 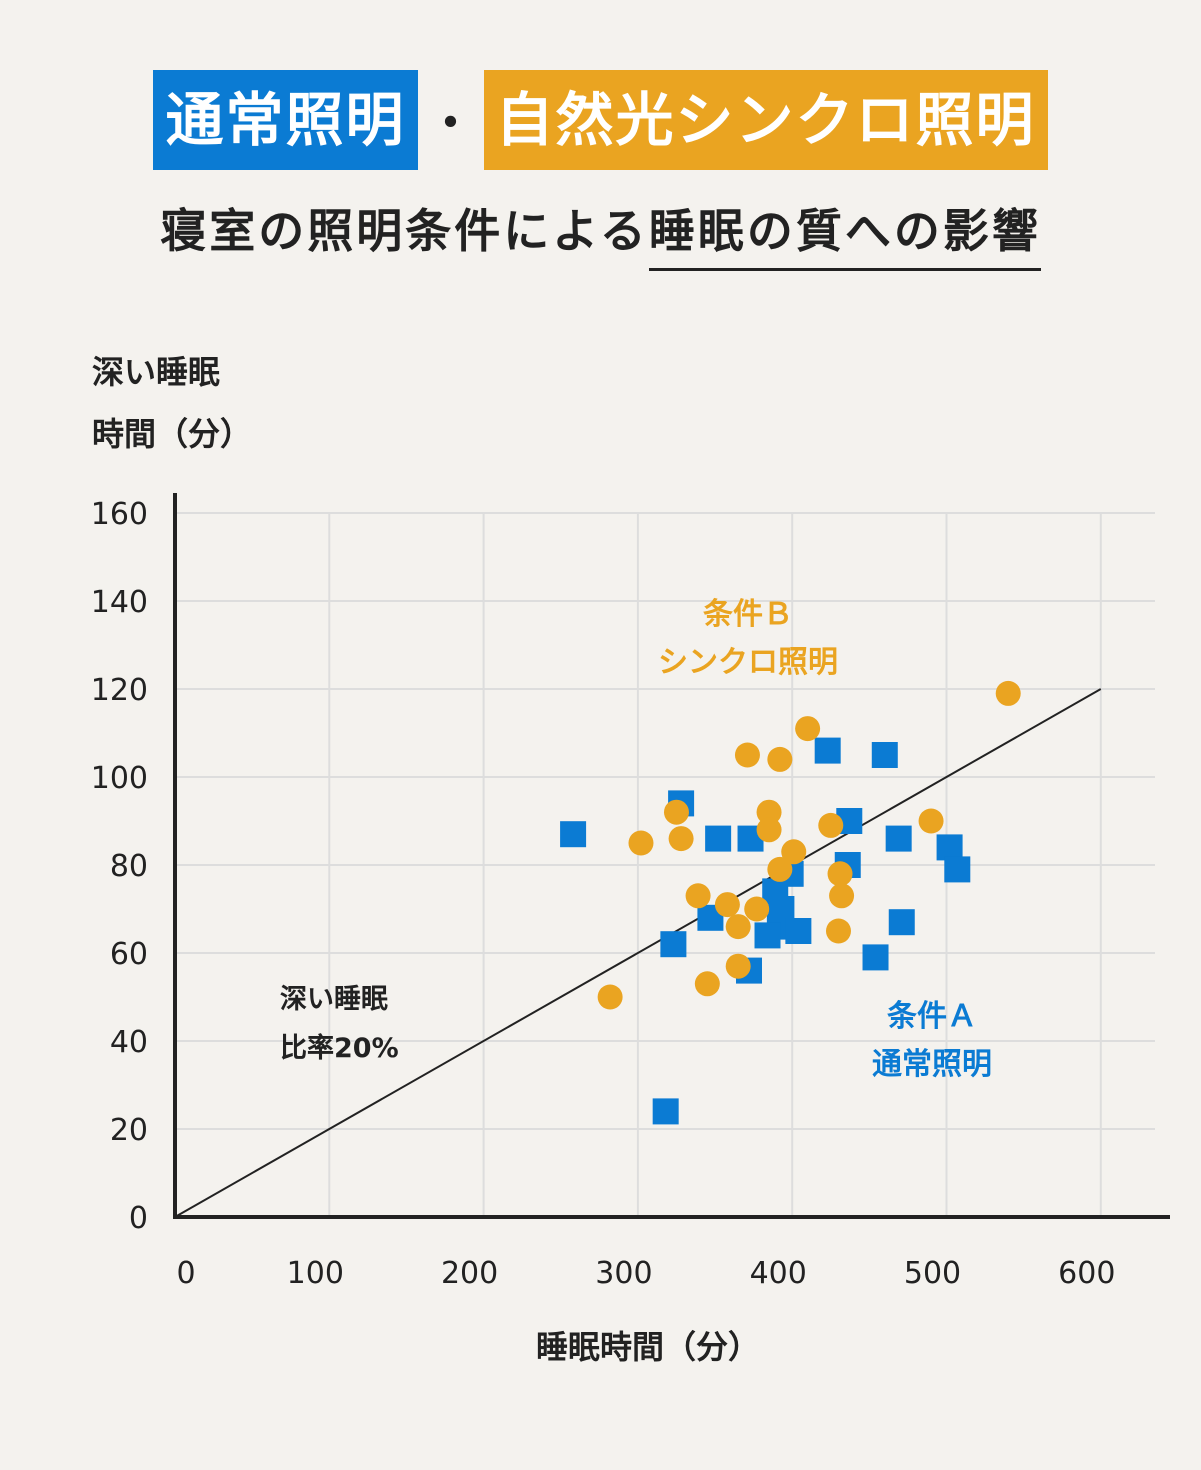 What do you see at coordinates (748, 662) in the screenshot?
I see `condition-b-label-line2: シンクロ照明` at bounding box center [748, 662].